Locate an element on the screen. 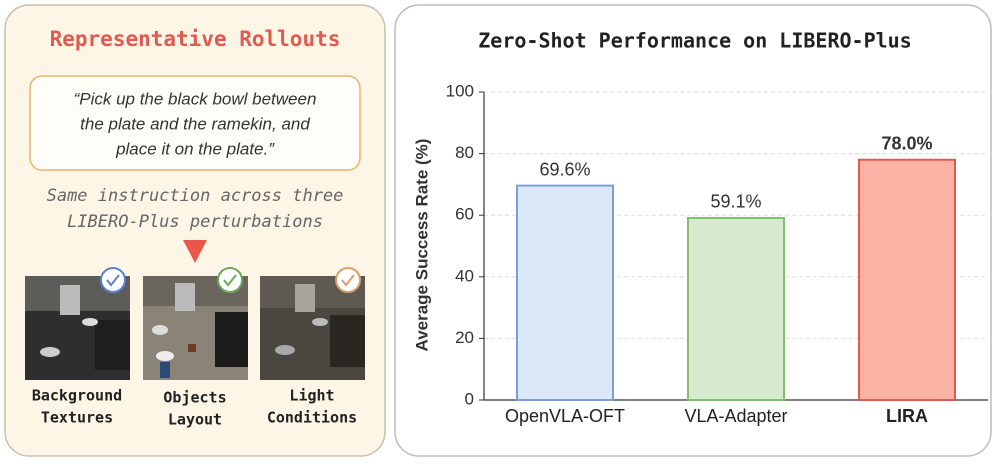 The height and width of the screenshot is (466, 997). quote-box is located at coordinates (195, 123).